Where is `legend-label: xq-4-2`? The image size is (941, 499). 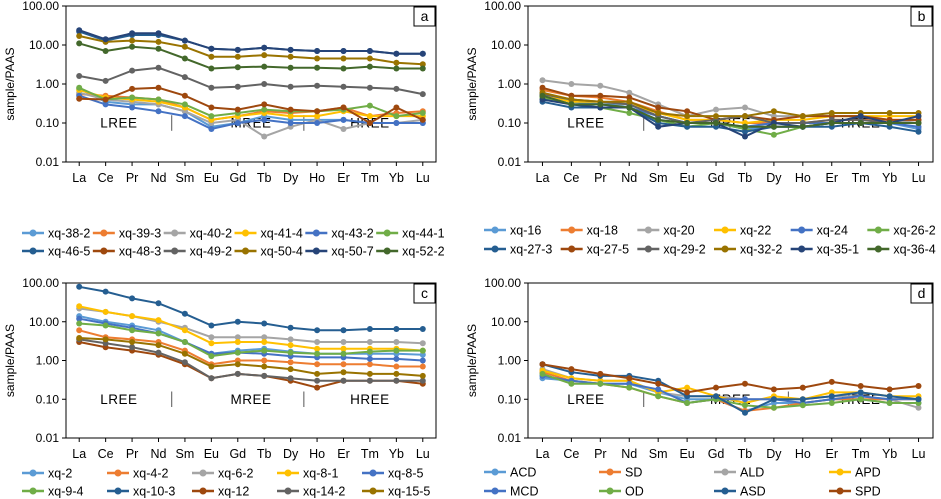 legend-label: xq-4-2 is located at coordinates (150, 474).